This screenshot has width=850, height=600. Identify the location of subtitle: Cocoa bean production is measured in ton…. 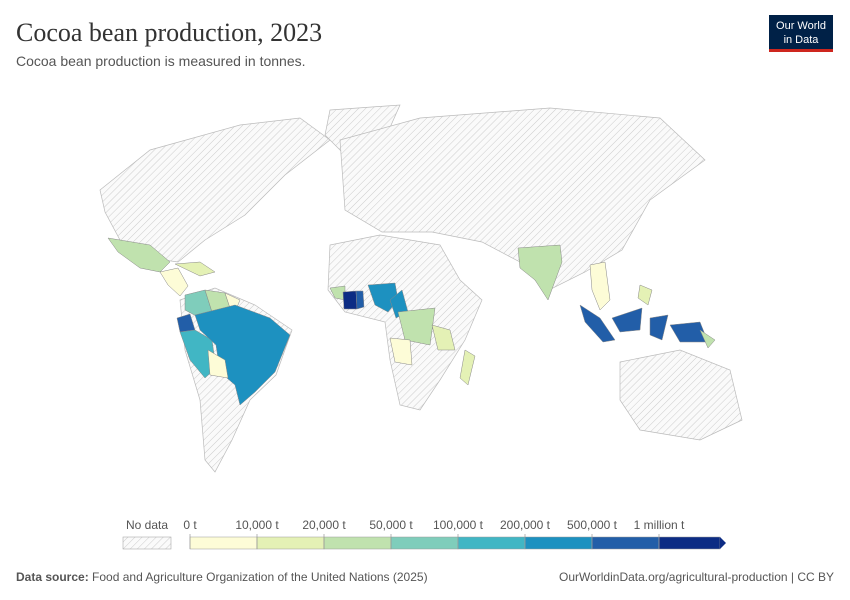
(161, 61).